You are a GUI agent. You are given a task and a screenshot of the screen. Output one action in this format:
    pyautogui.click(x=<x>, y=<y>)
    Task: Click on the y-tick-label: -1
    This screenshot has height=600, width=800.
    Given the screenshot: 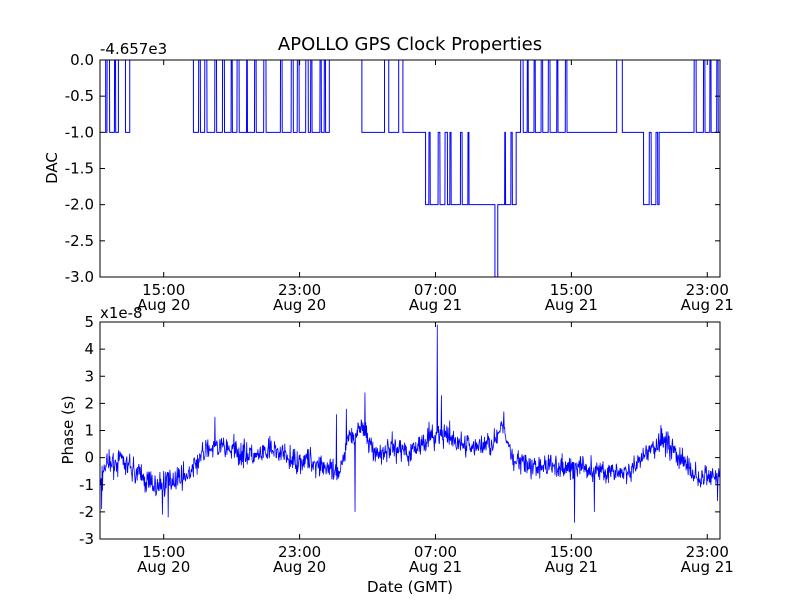 What is the action you would take?
    pyautogui.click(x=86, y=485)
    